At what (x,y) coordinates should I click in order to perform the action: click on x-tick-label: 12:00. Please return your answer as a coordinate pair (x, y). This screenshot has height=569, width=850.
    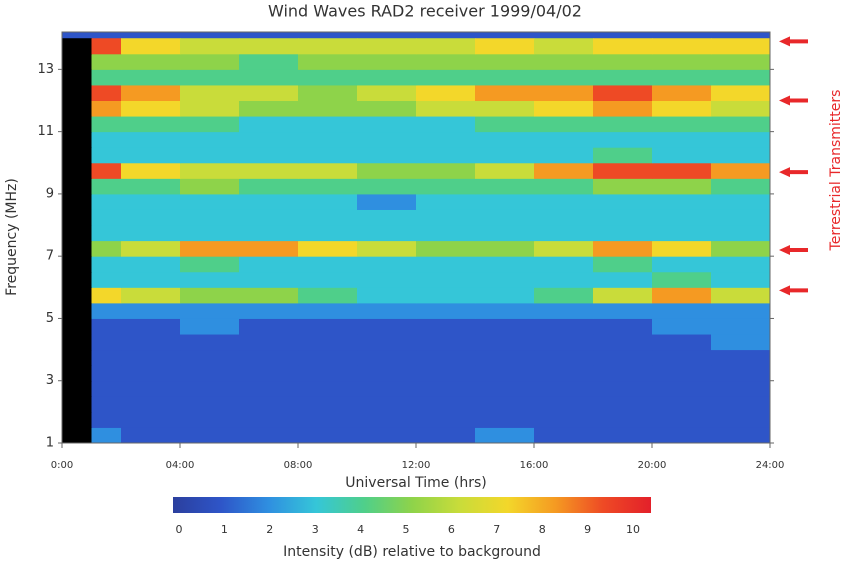
    Looking at the image, I should click on (416, 465).